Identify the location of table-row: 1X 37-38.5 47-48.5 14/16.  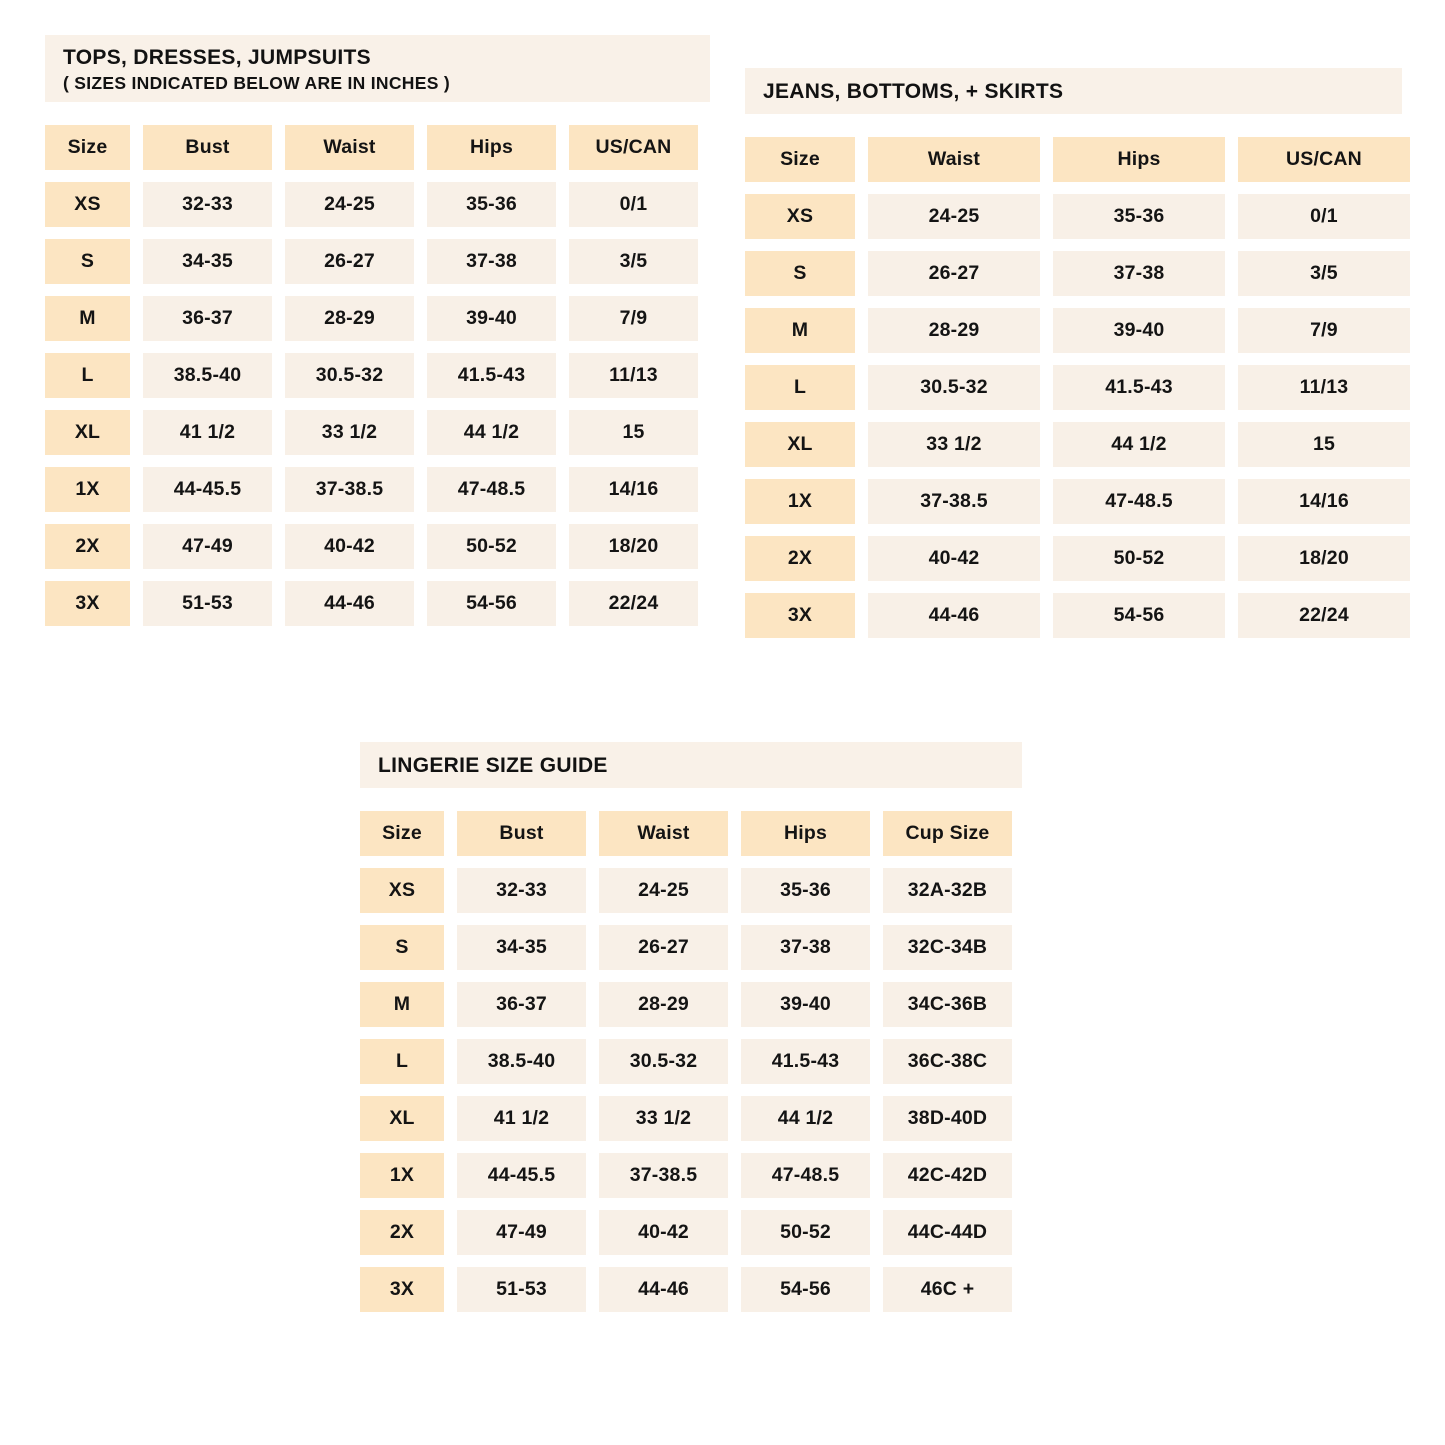
(1077, 501).